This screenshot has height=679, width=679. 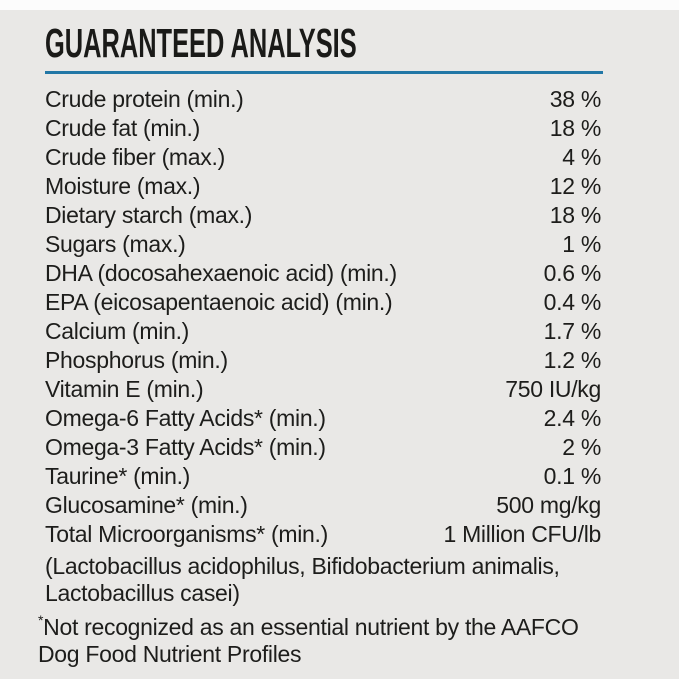 What do you see at coordinates (572, 273) in the screenshot?
I see `nutrient-value: 0.6 %` at bounding box center [572, 273].